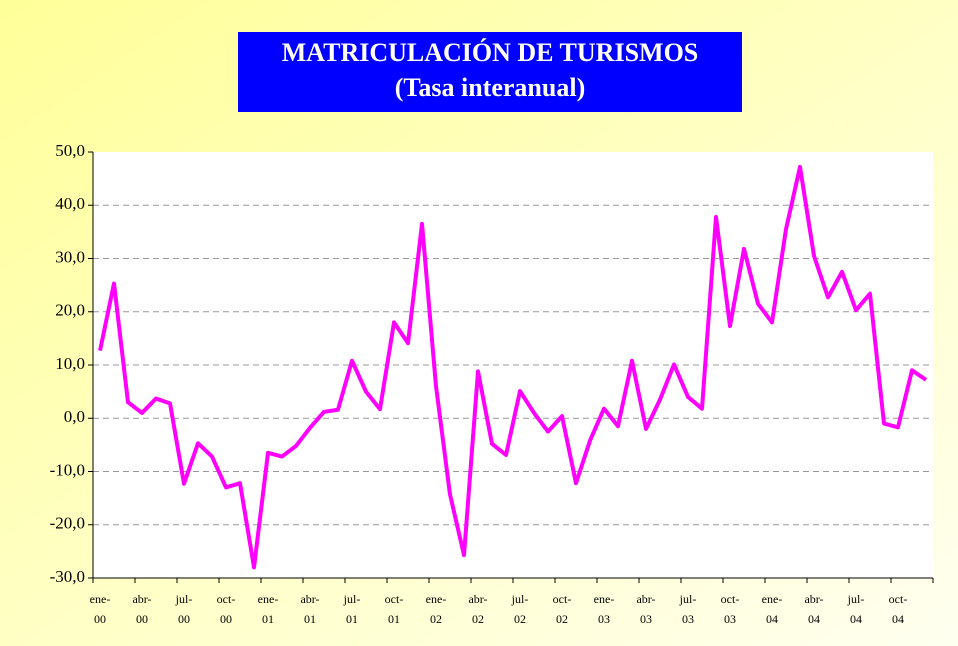 The width and height of the screenshot is (958, 646). I want to click on x-tick-label: abr-01, so click(309, 609).